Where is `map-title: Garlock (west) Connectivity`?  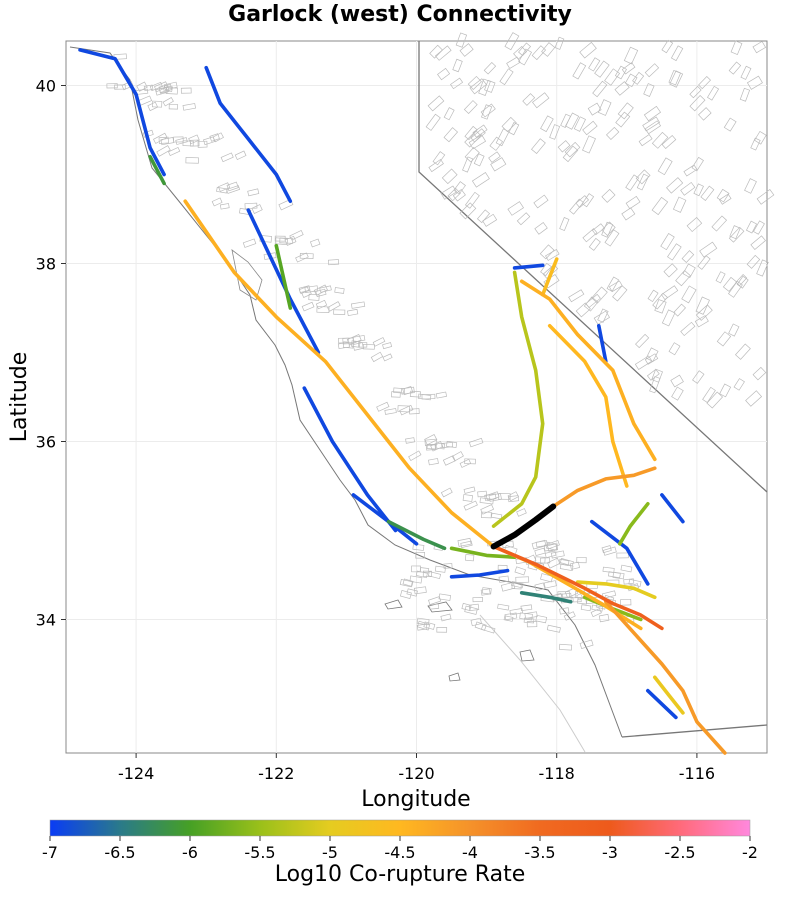 map-title: Garlock (west) Connectivity is located at coordinates (400, 14).